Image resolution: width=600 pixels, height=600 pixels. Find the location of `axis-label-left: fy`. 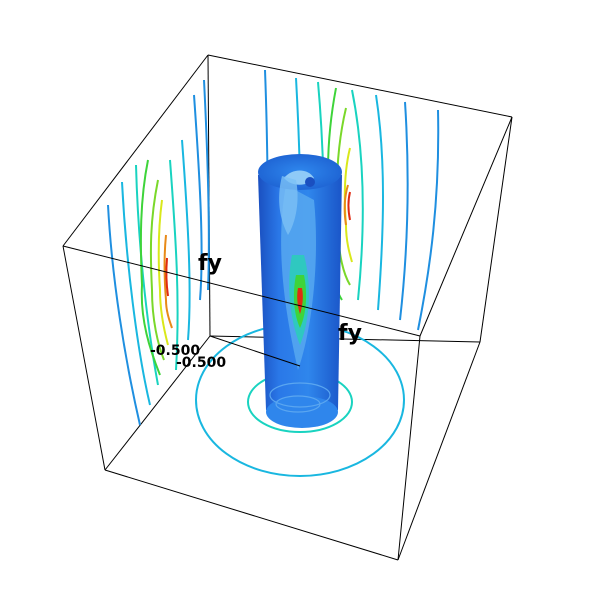

axis-label-left: fy is located at coordinates (210, 263).